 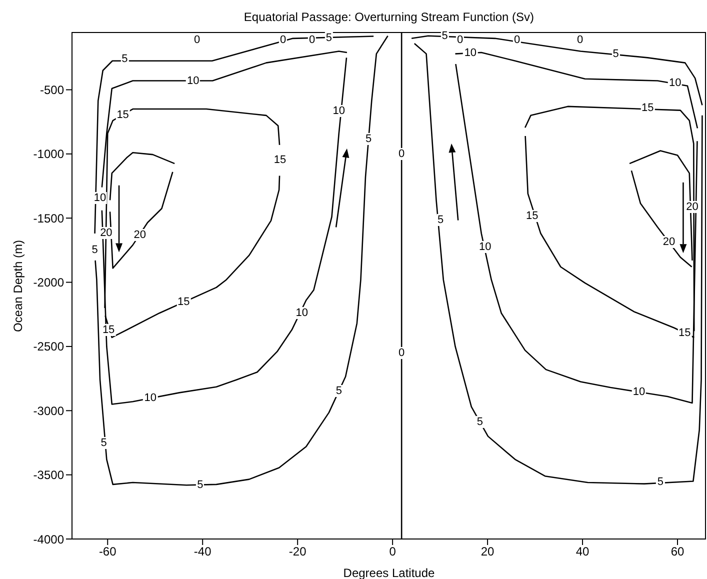 What do you see at coordinates (48, 411) in the screenshot?
I see `y-tick-label: -3000` at bounding box center [48, 411].